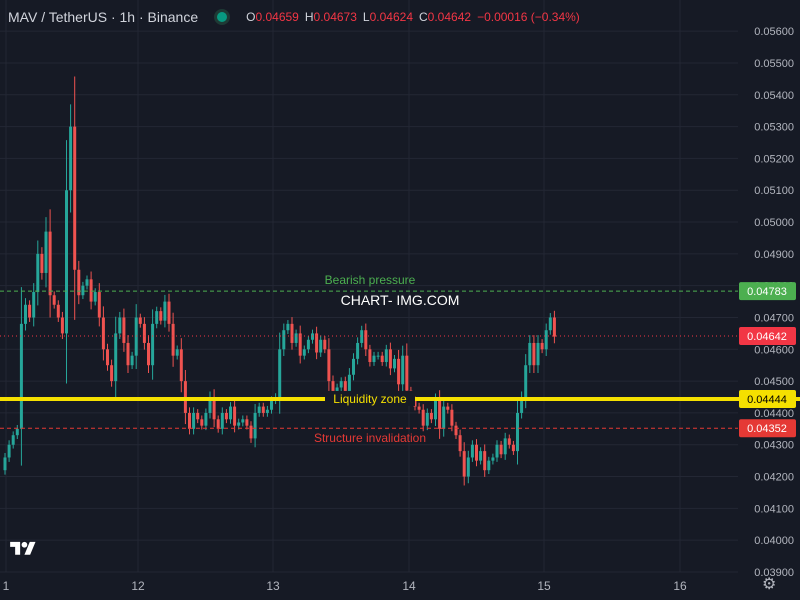 Image resolution: width=800 pixels, height=600 pixels. What do you see at coordinates (774, 414) in the screenshot?
I see `y-tick-label: 0.04400` at bounding box center [774, 414].